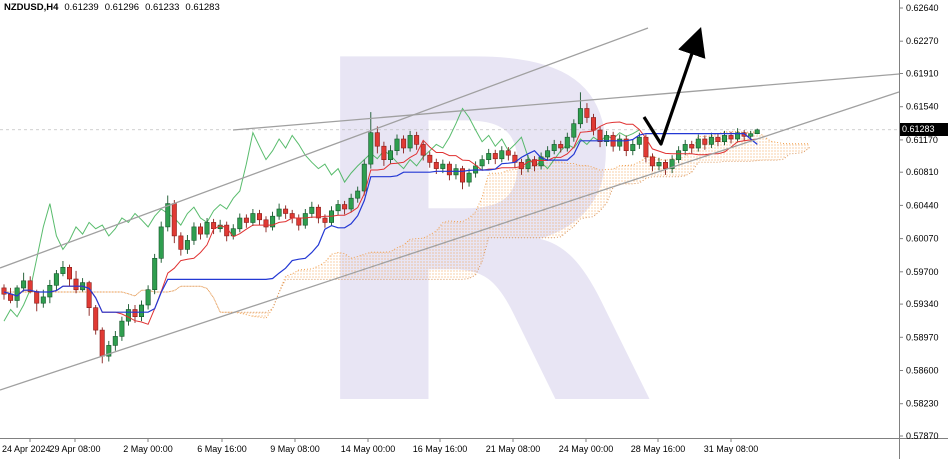 The width and height of the screenshot is (948, 459). I want to click on forecast-arrow, so click(674, 86).